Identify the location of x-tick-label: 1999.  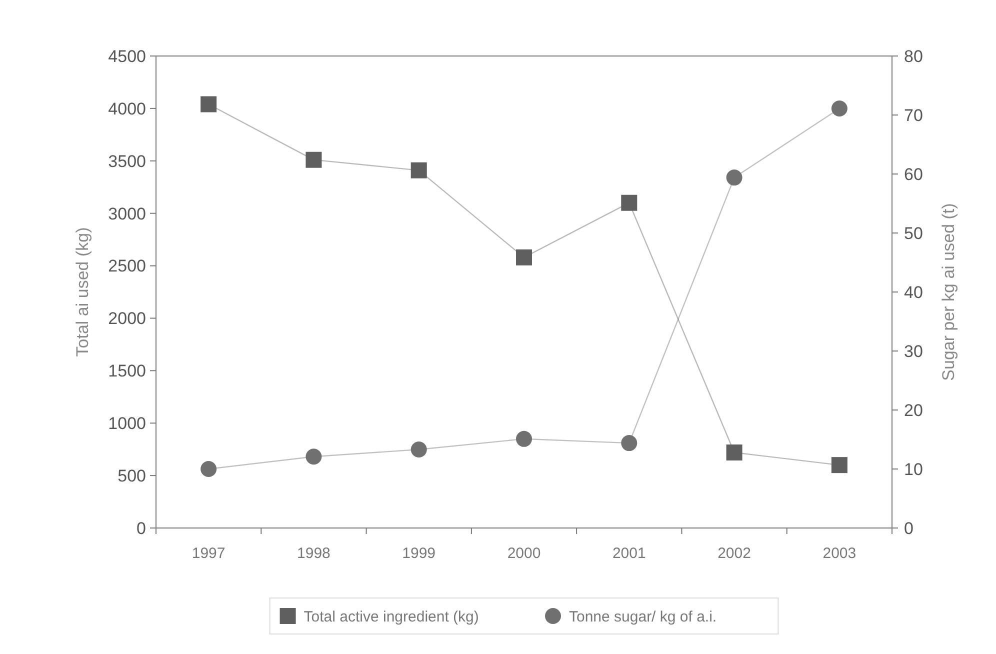
(419, 553).